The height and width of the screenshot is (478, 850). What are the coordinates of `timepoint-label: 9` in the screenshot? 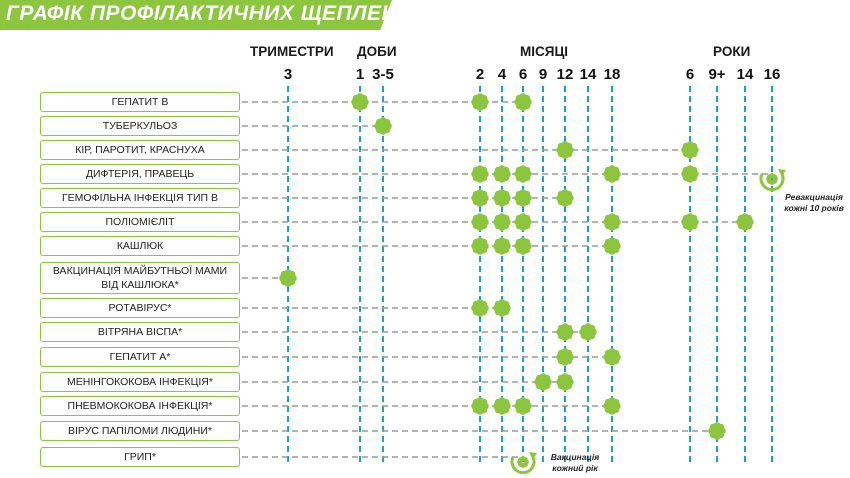 It's located at (543, 74).